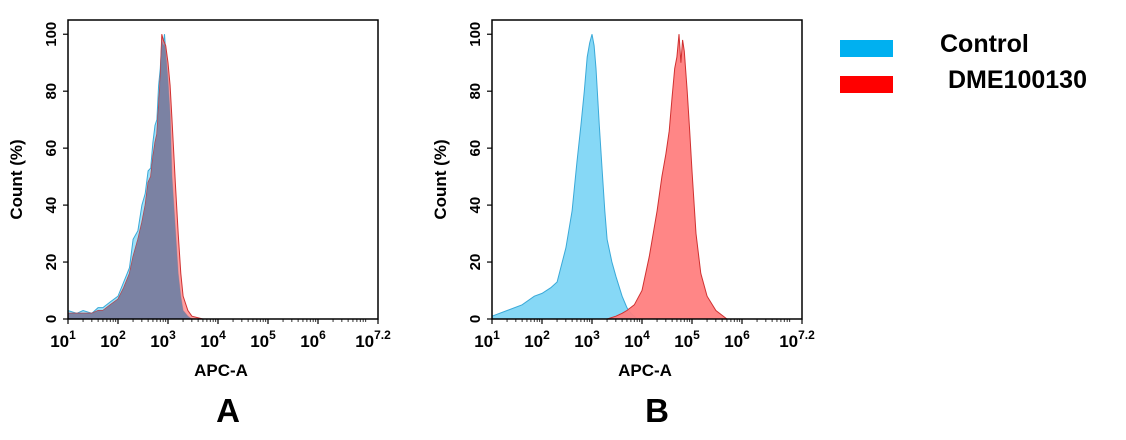  What do you see at coordinates (645, 370) in the screenshot?
I see `x-axis-label-b: APC-A` at bounding box center [645, 370].